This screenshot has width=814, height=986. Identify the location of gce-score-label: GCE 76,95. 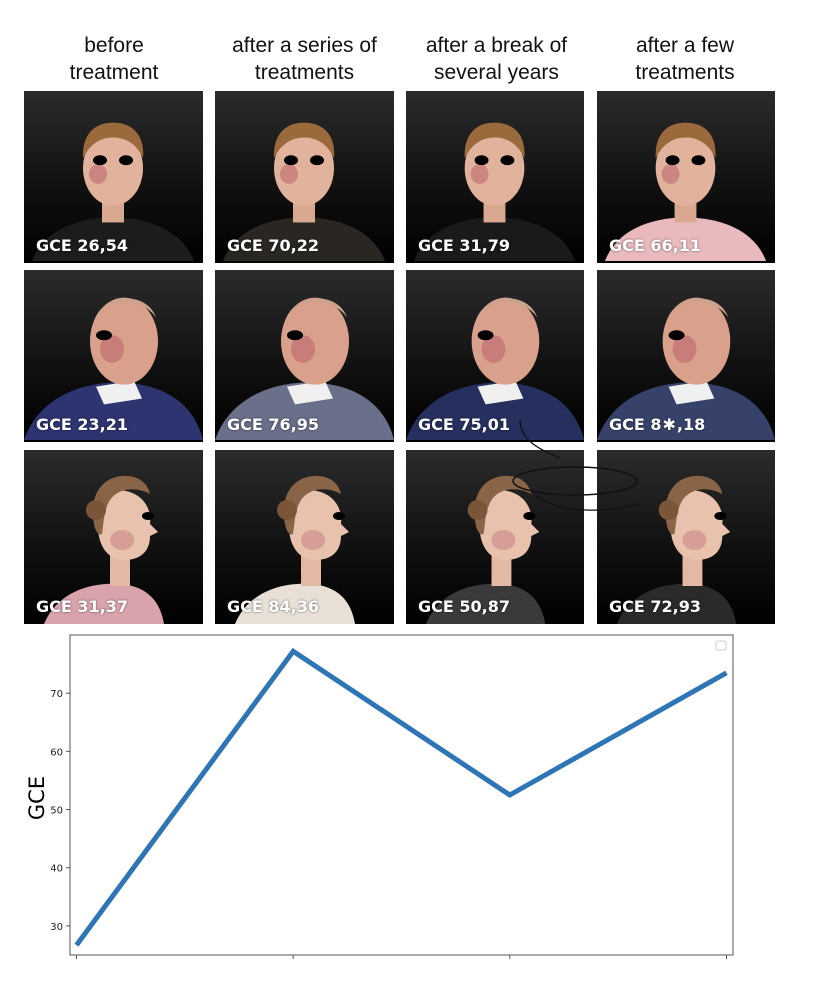
(273, 424).